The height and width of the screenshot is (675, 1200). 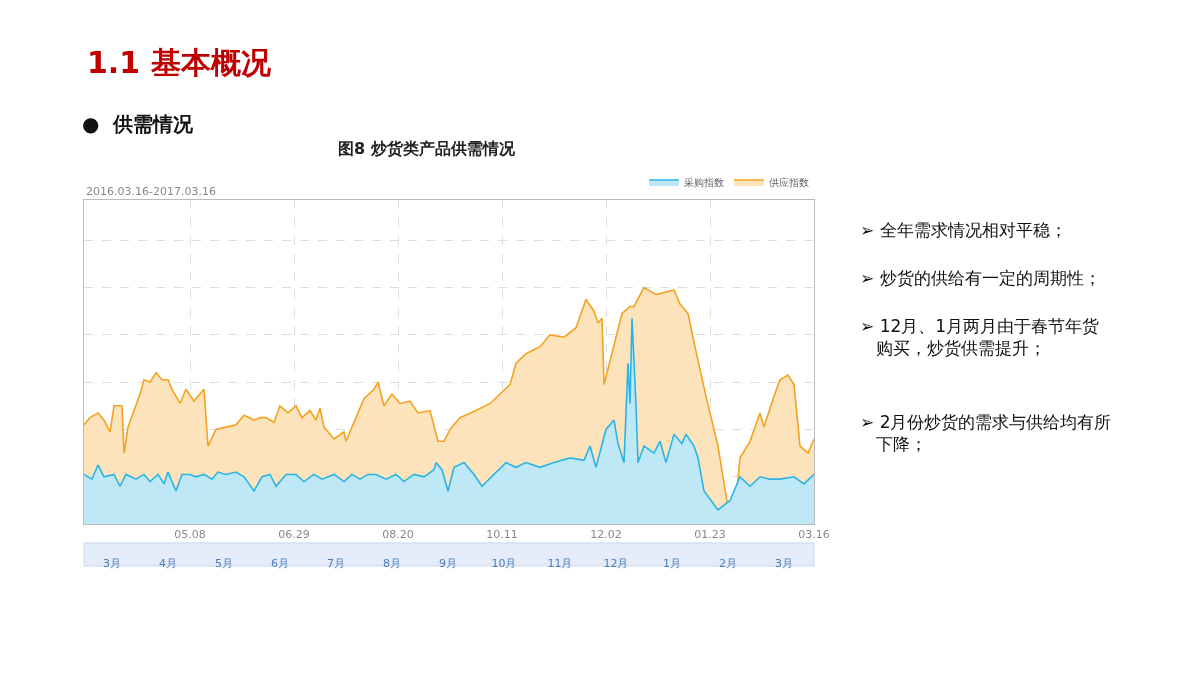 What do you see at coordinates (616, 563) in the screenshot?
I see `x2-tick-label: 12月` at bounding box center [616, 563].